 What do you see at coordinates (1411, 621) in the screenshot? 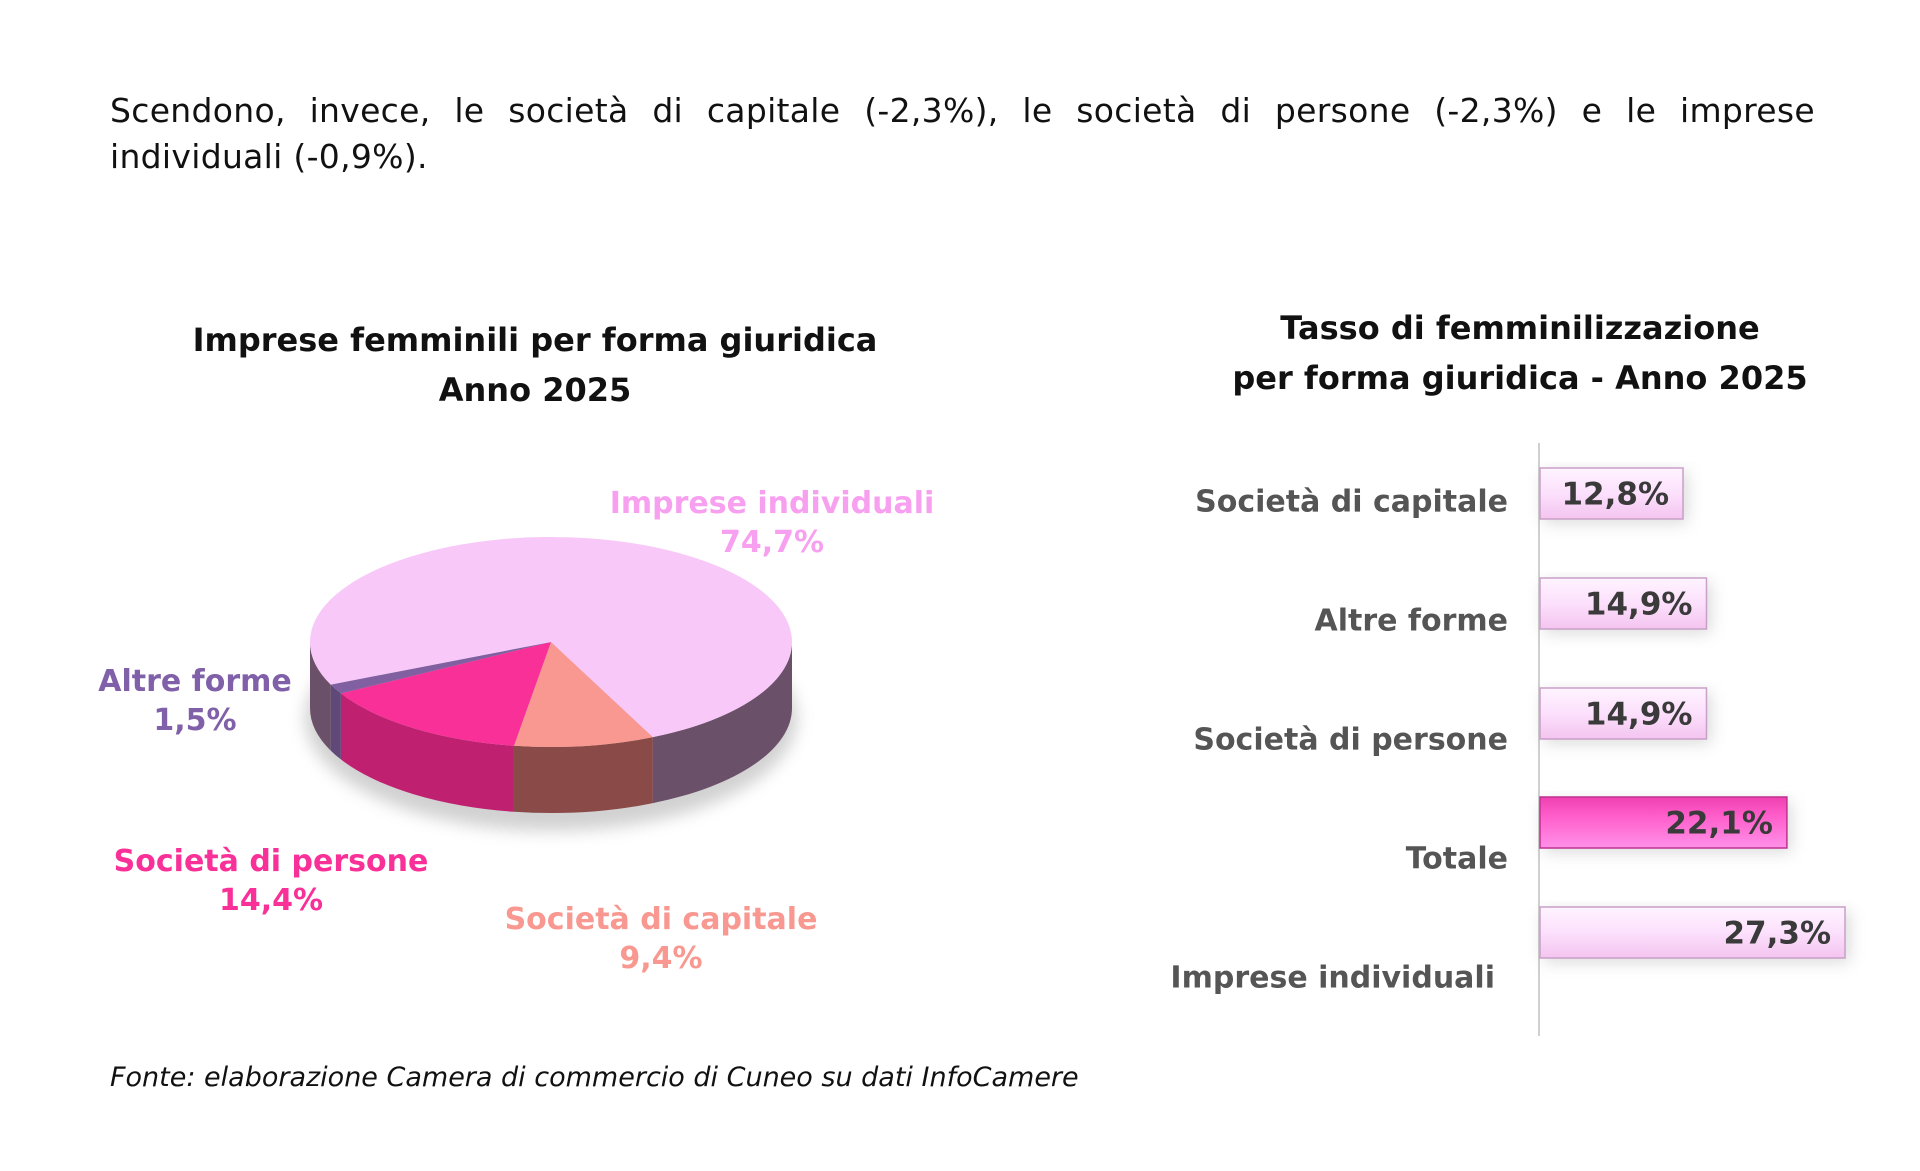
I see `bar-category-label: Altre forme` at bounding box center [1411, 621].